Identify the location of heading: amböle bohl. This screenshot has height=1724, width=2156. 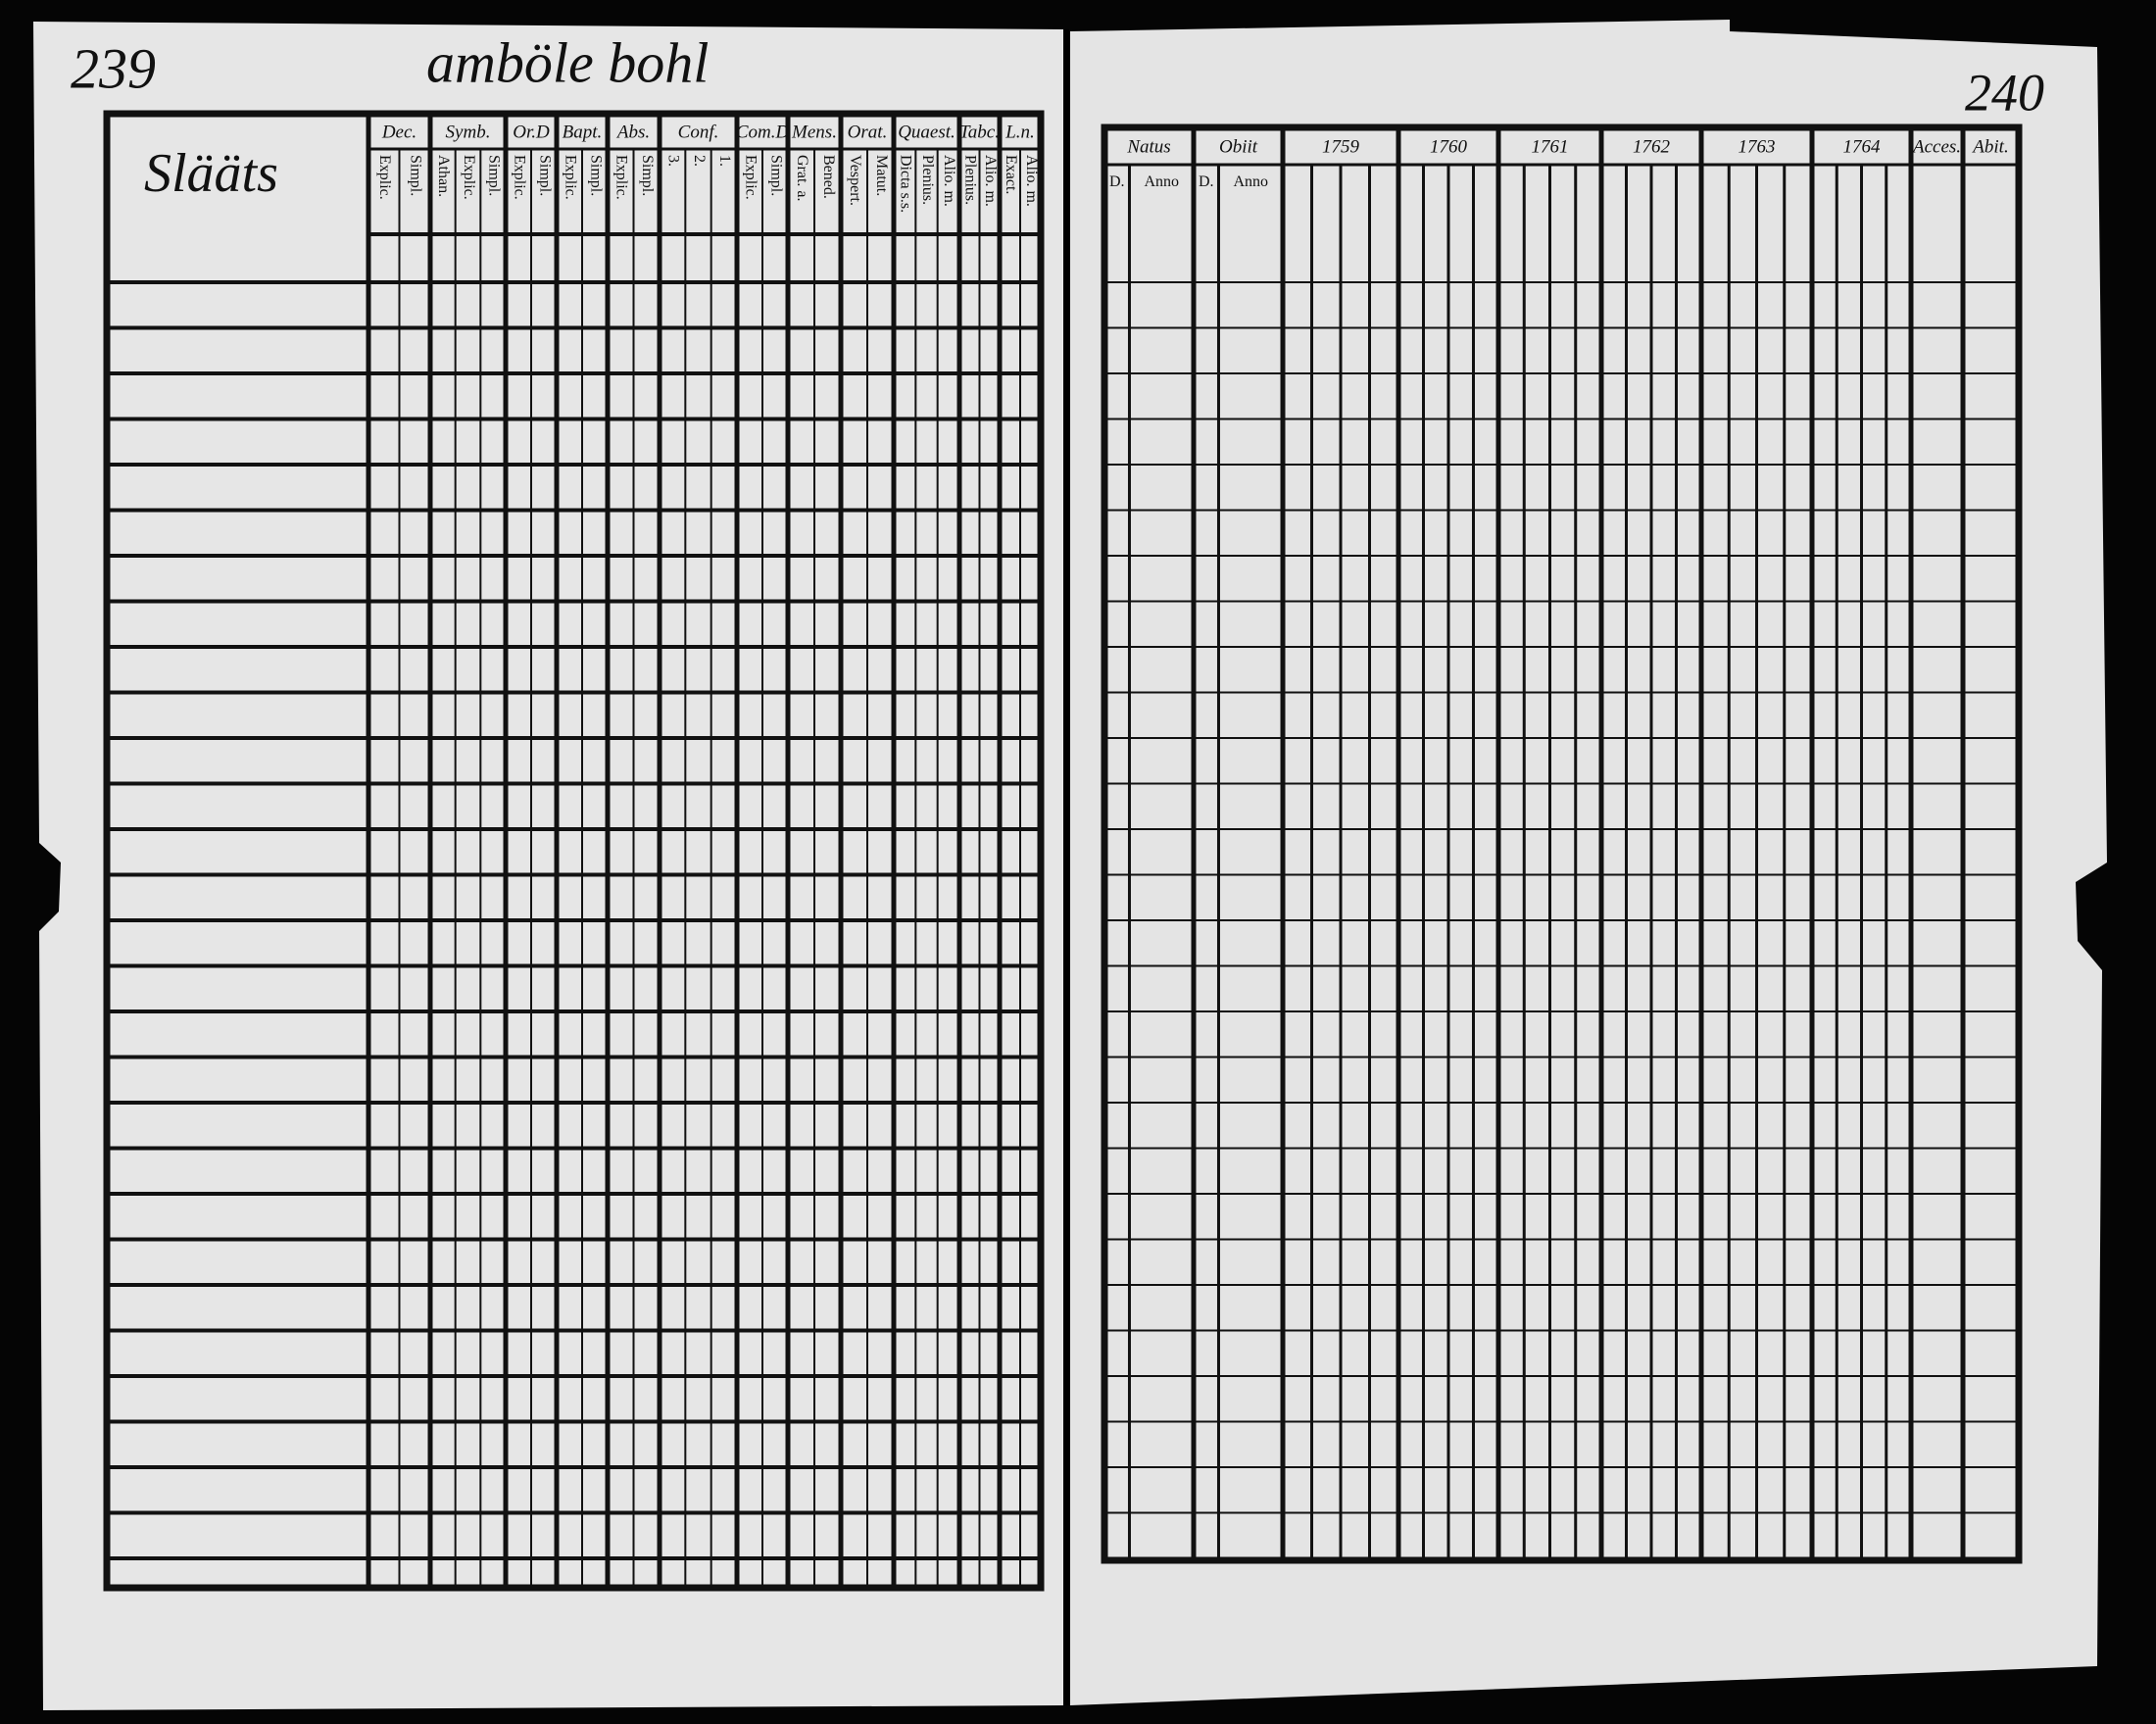
(567, 62).